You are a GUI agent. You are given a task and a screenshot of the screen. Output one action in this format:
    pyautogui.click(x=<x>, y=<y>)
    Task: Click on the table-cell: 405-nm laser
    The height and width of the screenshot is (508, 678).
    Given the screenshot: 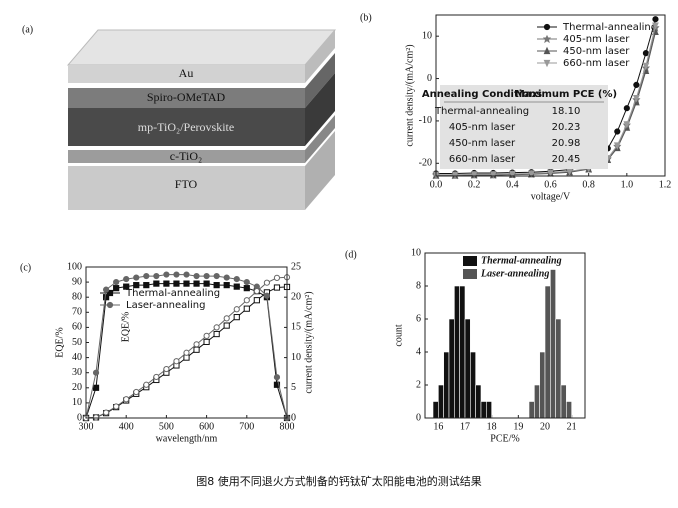 What is the action you would take?
    pyautogui.click(x=482, y=127)
    